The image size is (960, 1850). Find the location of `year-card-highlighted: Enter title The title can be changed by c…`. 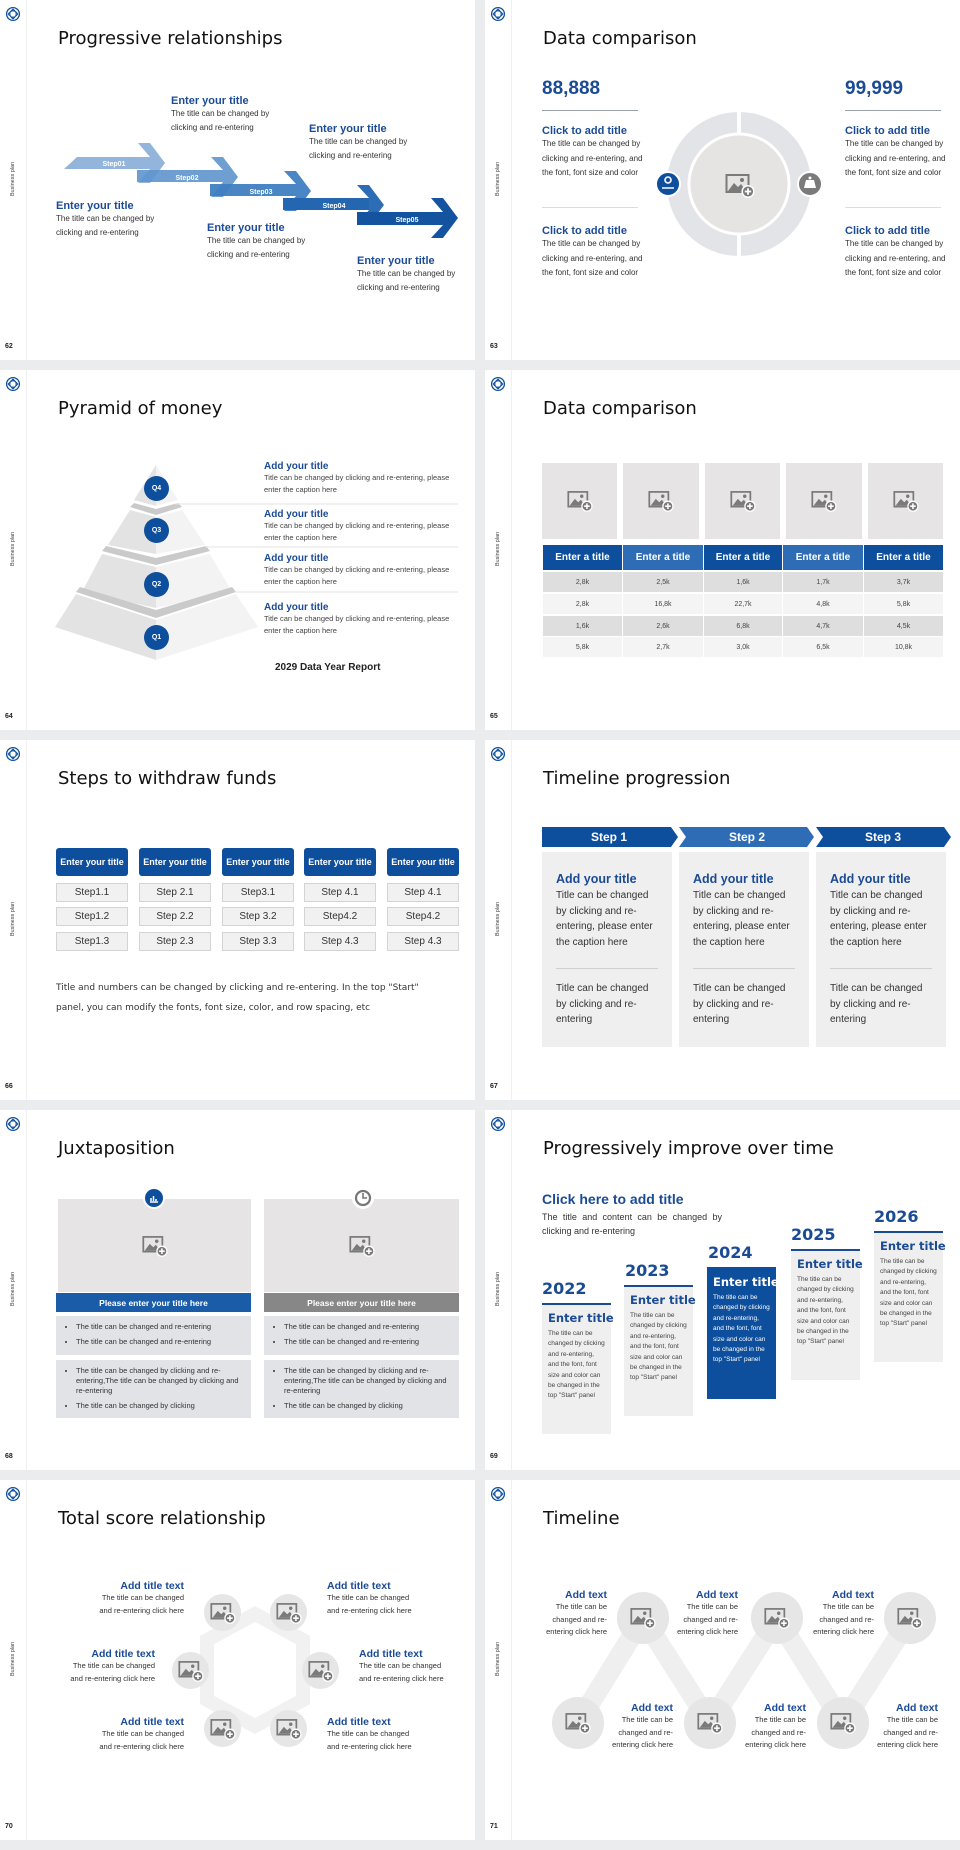

year-card-highlighted: Enter title The title can be changed by c… is located at coordinates (743, 1333).